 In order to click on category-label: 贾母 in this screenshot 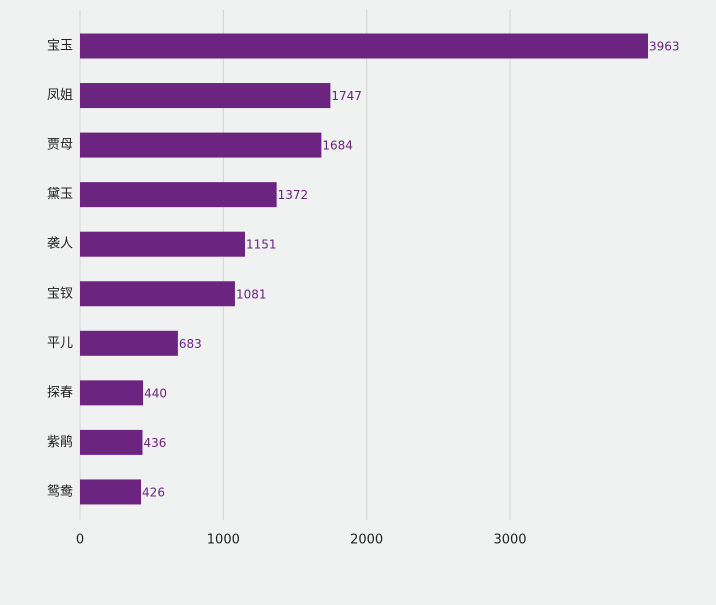, I will do `click(60, 145)`.